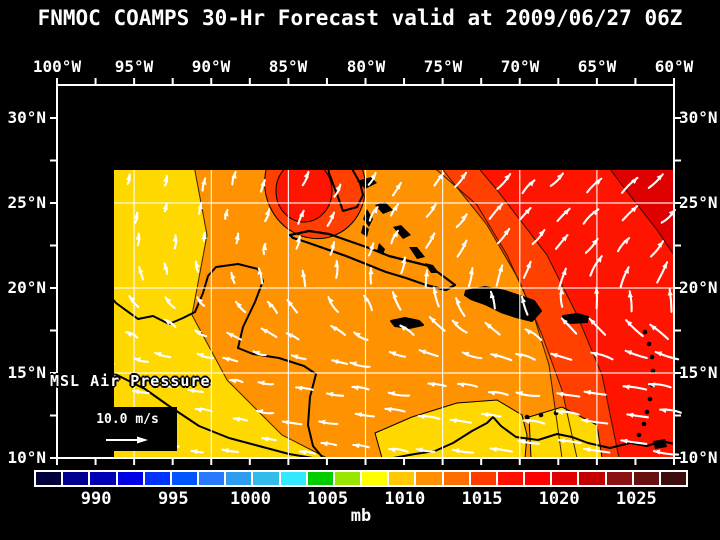 The height and width of the screenshot is (540, 720). I want to click on colorbar-tick-label: 990, so click(96, 499).